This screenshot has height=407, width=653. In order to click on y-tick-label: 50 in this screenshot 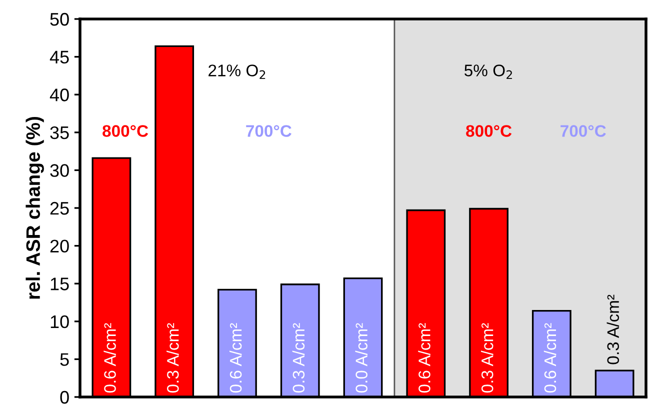, I will do `click(59, 19)`.